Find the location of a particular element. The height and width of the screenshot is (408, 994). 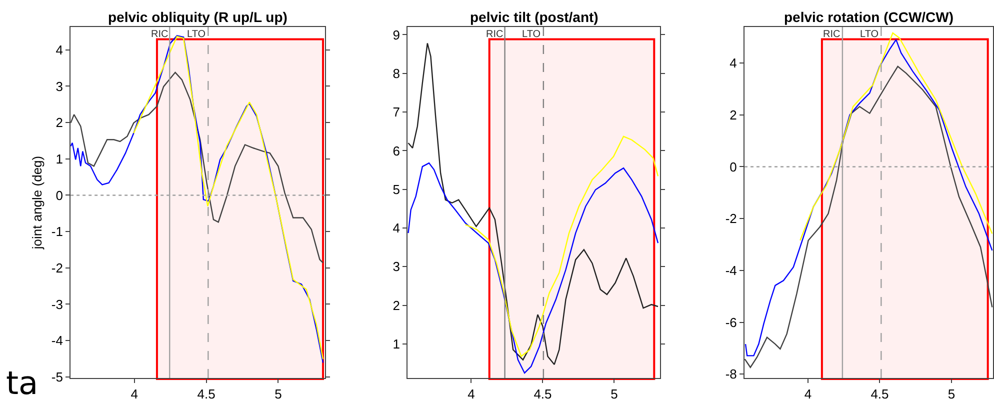

y-tick-label: -8 is located at coordinates (731, 374).